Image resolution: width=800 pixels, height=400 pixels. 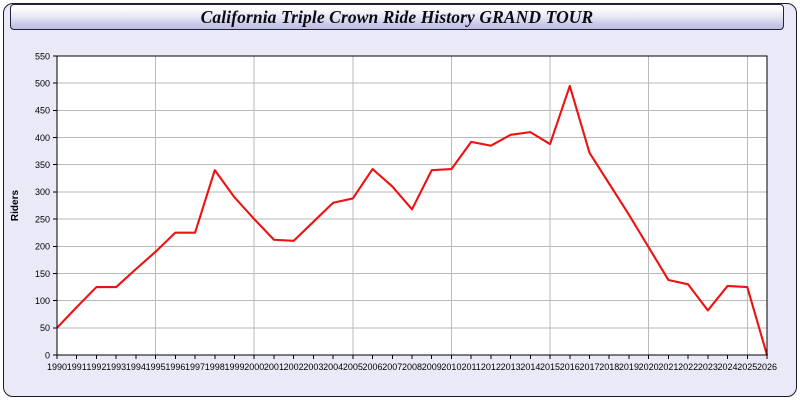 What do you see at coordinates (649, 367) in the screenshot?
I see `x-tick-label: 2020` at bounding box center [649, 367].